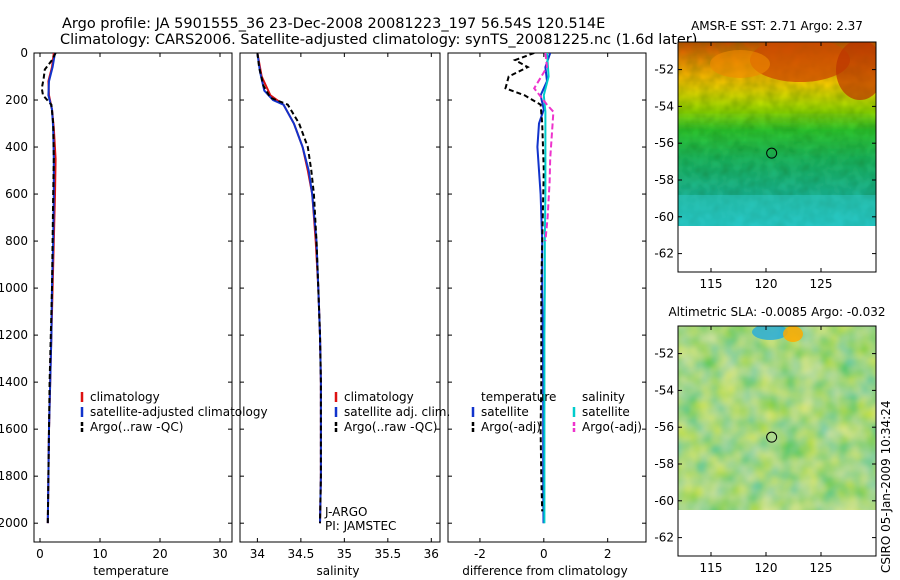 Image resolution: width=900 pixels, height=580 pixels. I want to click on sla-field, so click(777, 418).